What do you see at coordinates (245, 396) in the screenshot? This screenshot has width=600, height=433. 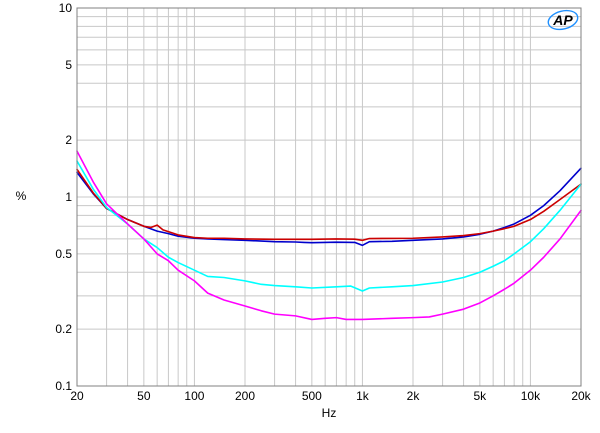 I see `x-tick-label: 200` at bounding box center [245, 396].